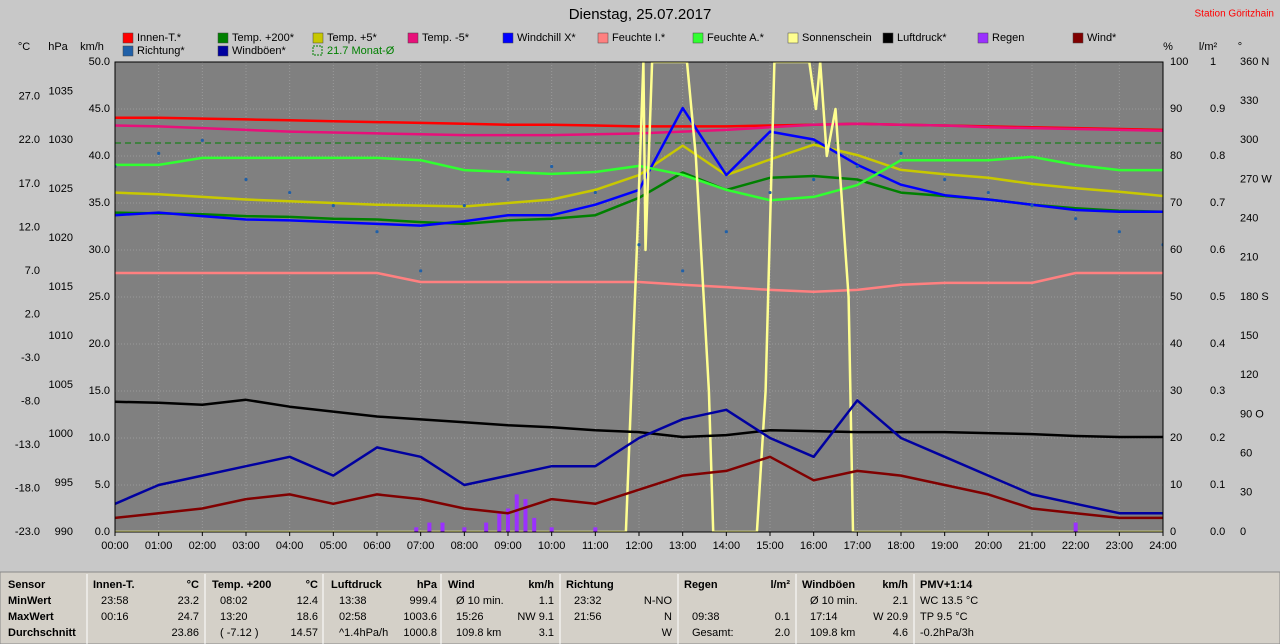 This screenshot has height=644, width=1280. Describe the element at coordinates (334, 546) in the screenshot. I see `x-tick-label: 05:00` at that location.